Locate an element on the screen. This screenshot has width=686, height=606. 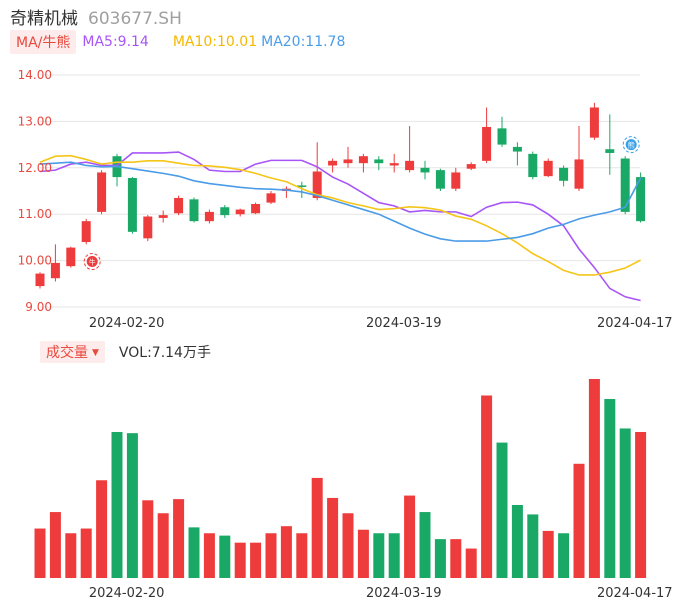
ma20-line is located at coordinates (340, 201).